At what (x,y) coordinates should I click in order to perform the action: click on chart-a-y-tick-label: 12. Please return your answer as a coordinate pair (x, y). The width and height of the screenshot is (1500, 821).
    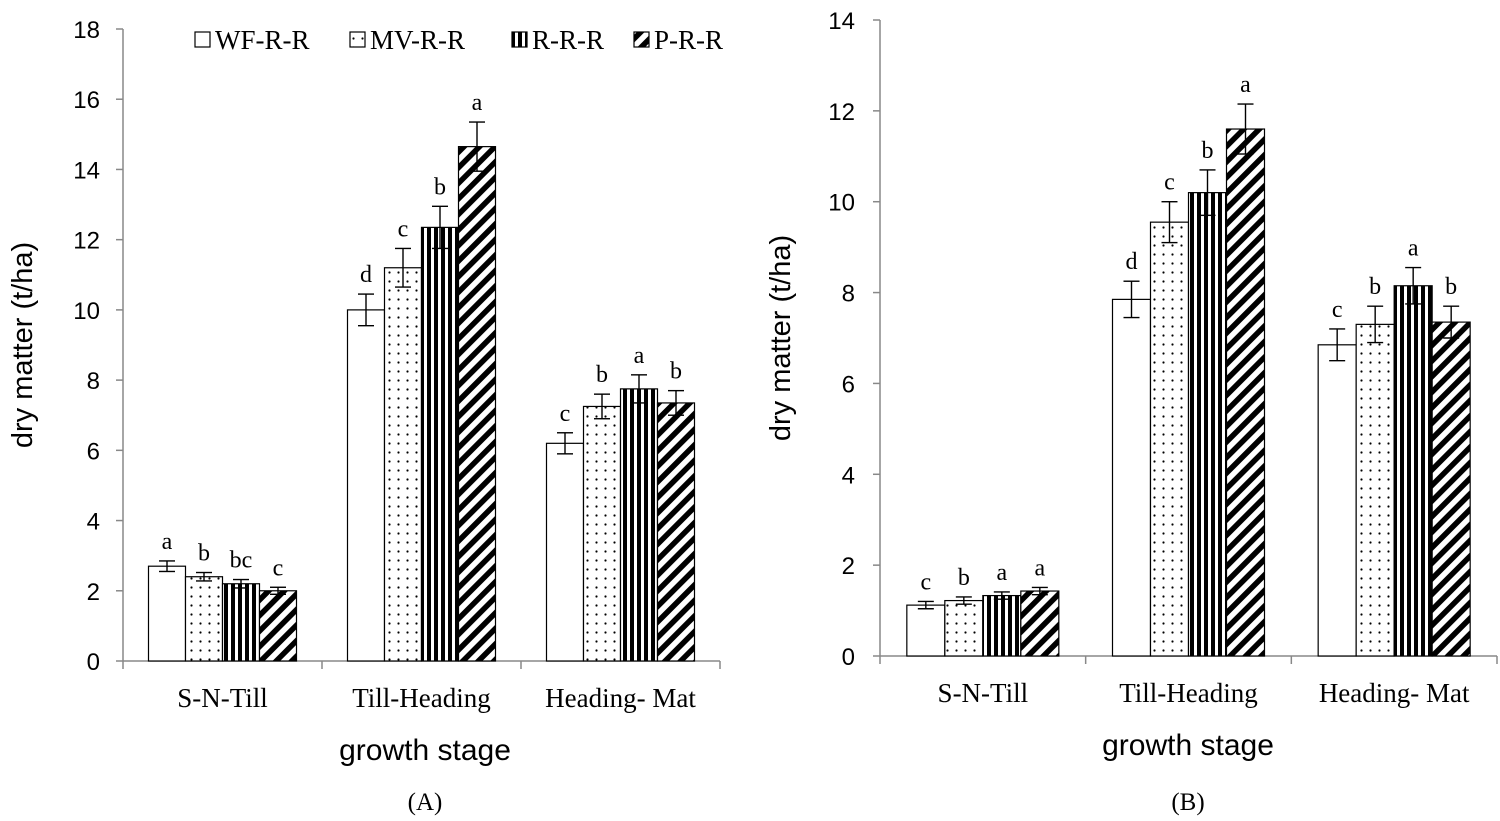
    Looking at the image, I should click on (86, 241).